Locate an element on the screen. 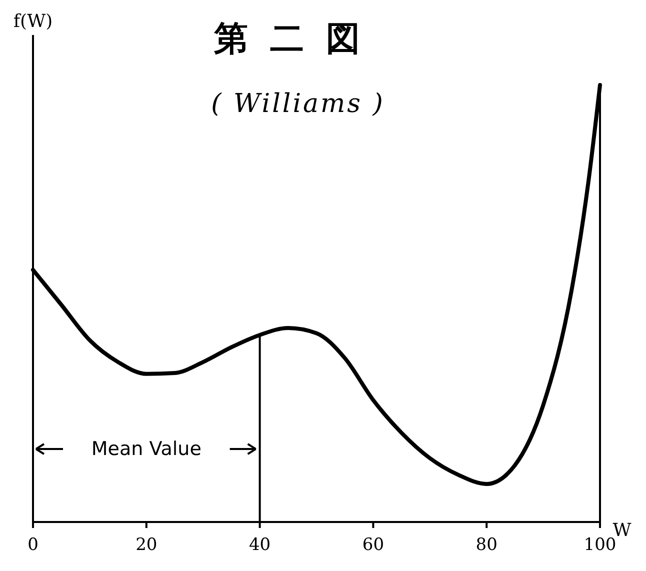 The width and height of the screenshot is (646, 571). y-axis-title: f(W) is located at coordinates (33, 21).